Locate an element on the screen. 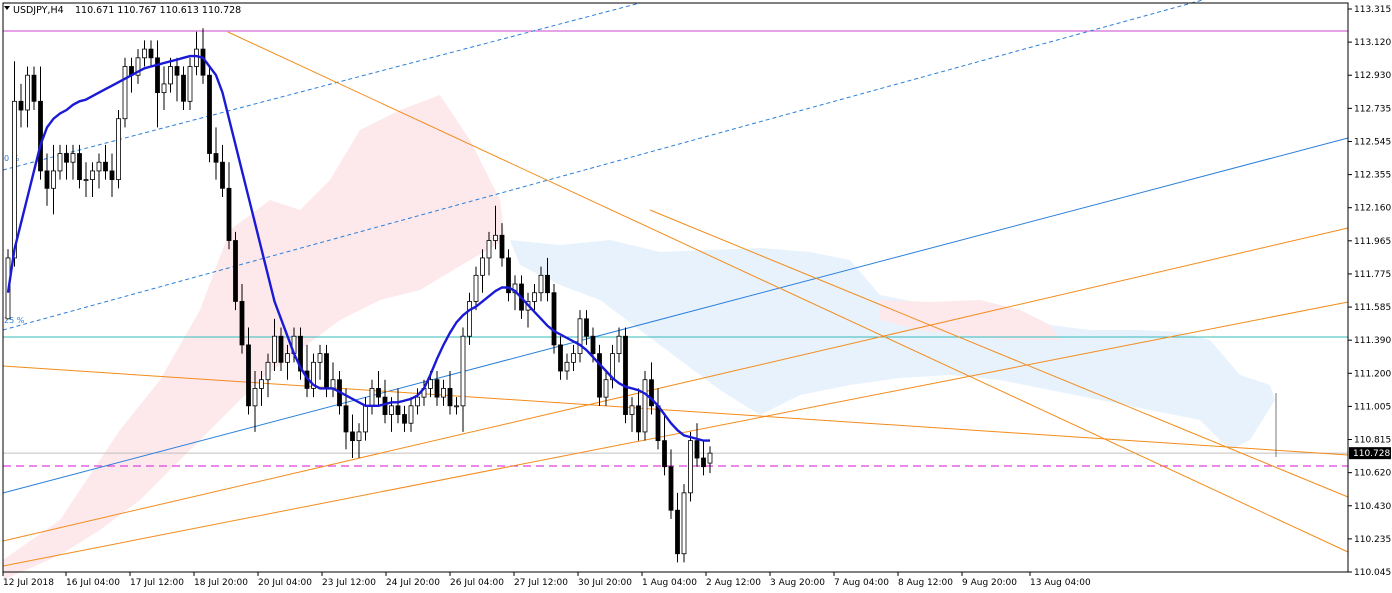 This screenshot has width=1392, height=593. price-tick-label: 110.815 is located at coordinates (1372, 441).